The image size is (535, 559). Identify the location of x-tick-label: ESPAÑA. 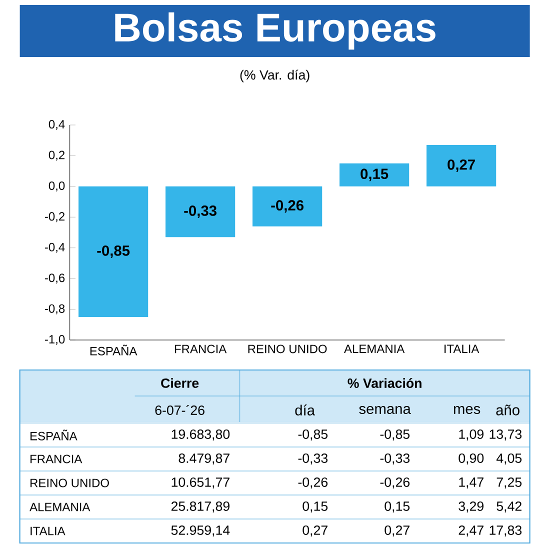
(114, 350).